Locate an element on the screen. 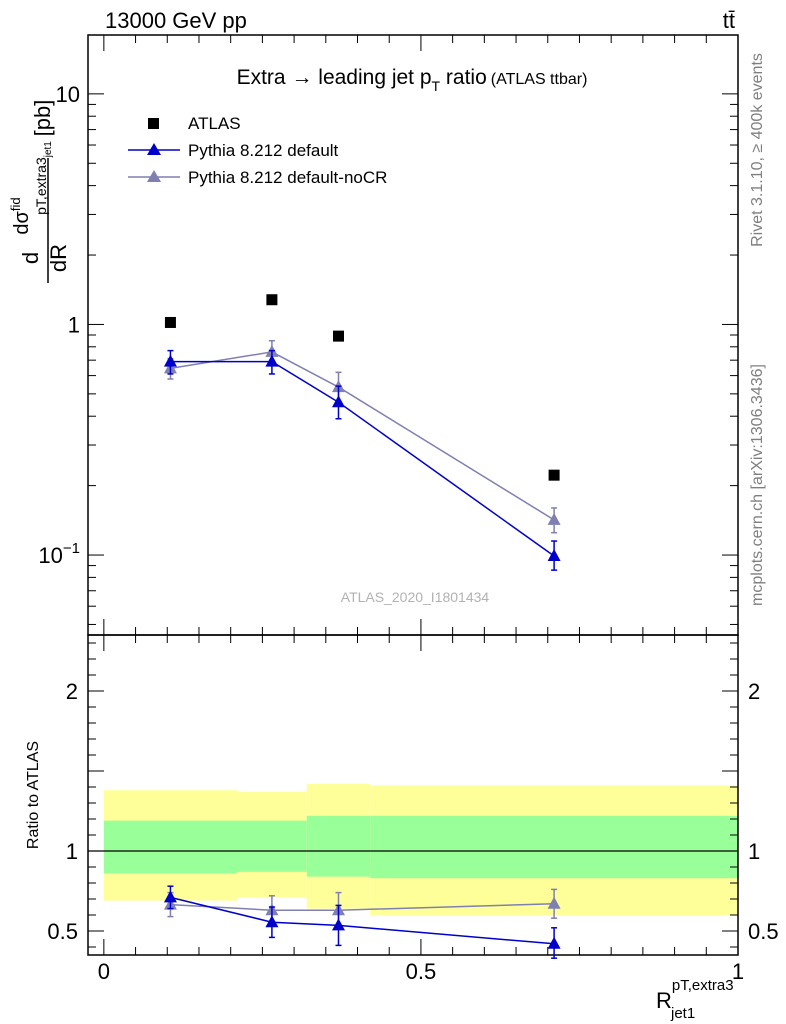 This screenshot has height=1024, width=786. x-tick-label-1: 0.5 is located at coordinates (421, 971).